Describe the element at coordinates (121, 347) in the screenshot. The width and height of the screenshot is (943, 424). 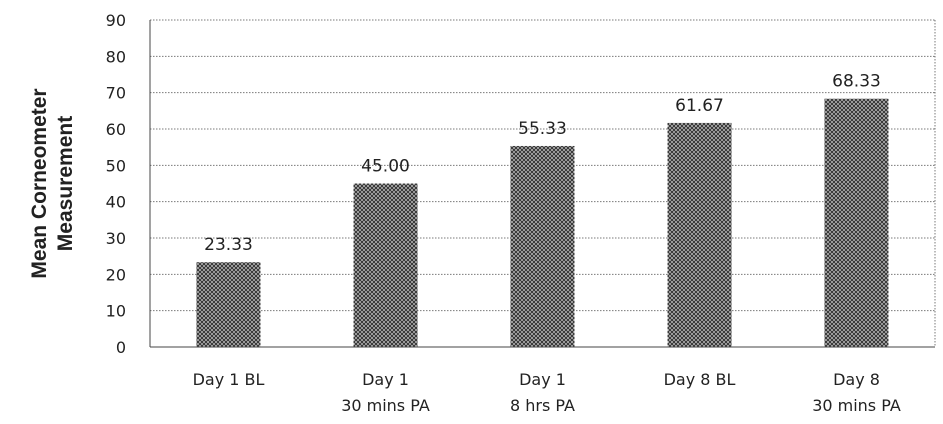
I see `y-tick-label: 0` at that location.